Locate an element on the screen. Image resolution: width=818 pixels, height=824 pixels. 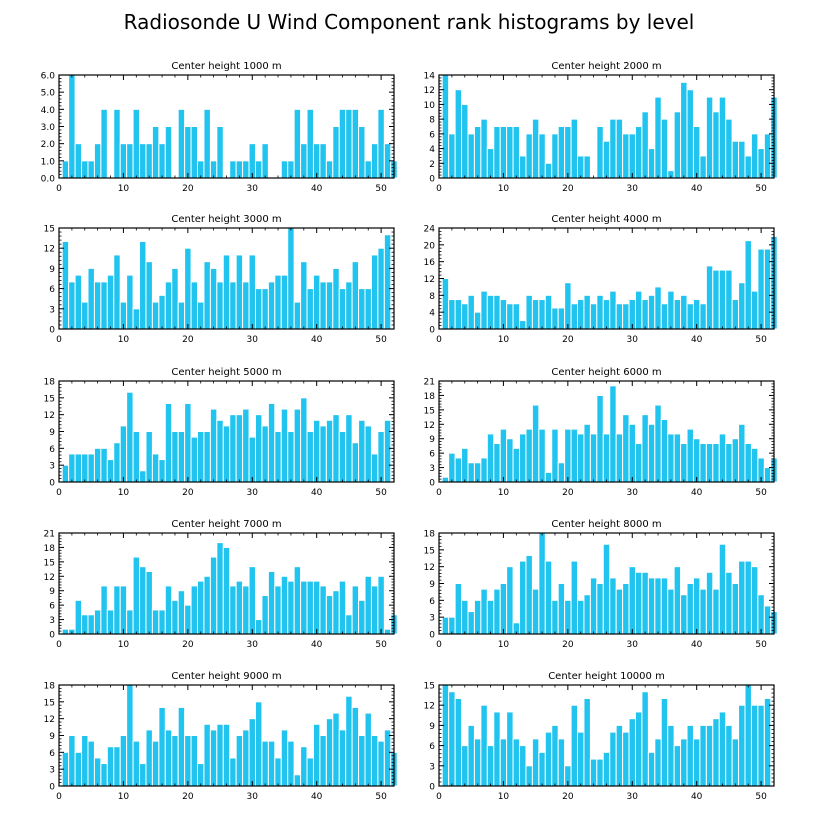
y-tick-label: 6 is located at coordinates (432, 602).